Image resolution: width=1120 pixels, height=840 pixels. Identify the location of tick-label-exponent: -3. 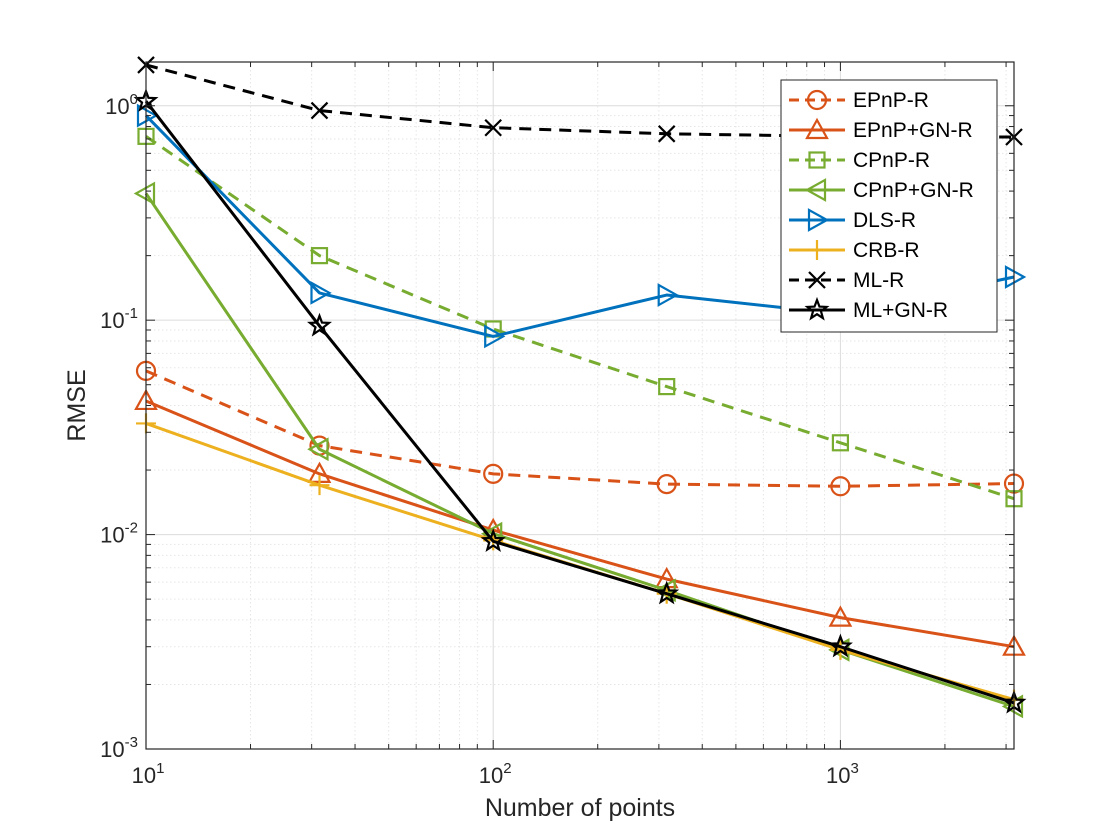
(131, 742).